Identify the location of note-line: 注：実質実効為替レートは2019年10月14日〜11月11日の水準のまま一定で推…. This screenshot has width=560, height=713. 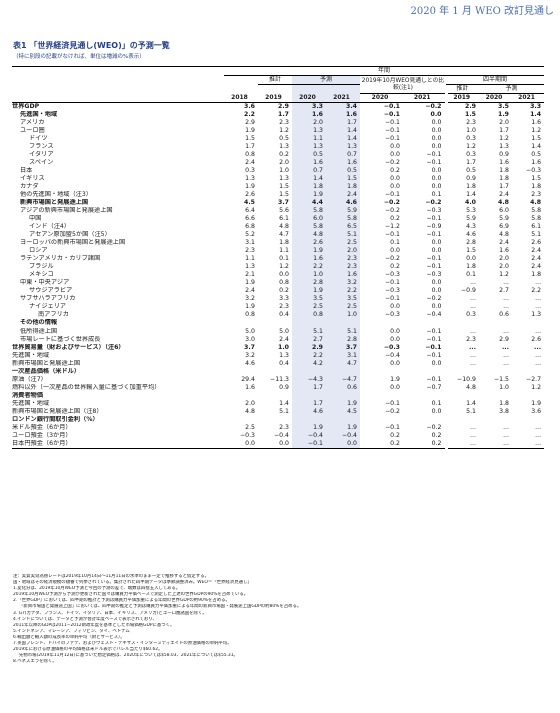
(111, 576).